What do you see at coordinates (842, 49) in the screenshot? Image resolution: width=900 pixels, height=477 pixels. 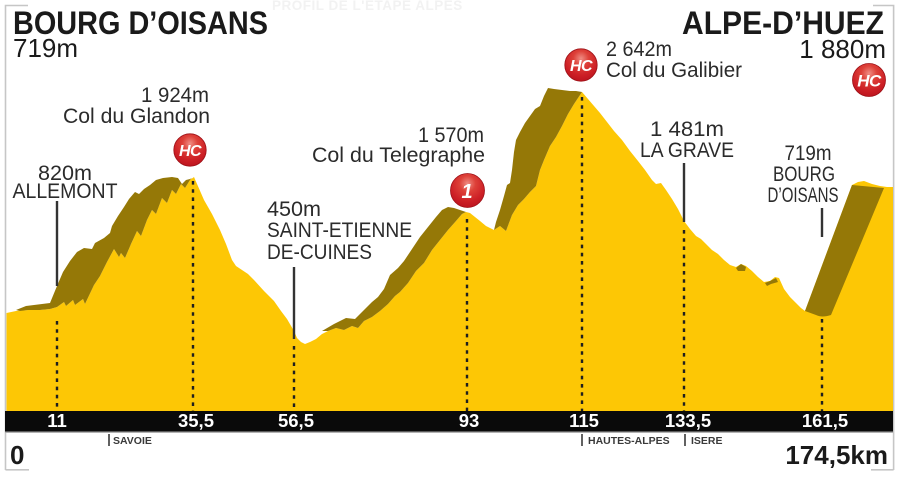 I see `svg-text: 1 880m` at bounding box center [842, 49].